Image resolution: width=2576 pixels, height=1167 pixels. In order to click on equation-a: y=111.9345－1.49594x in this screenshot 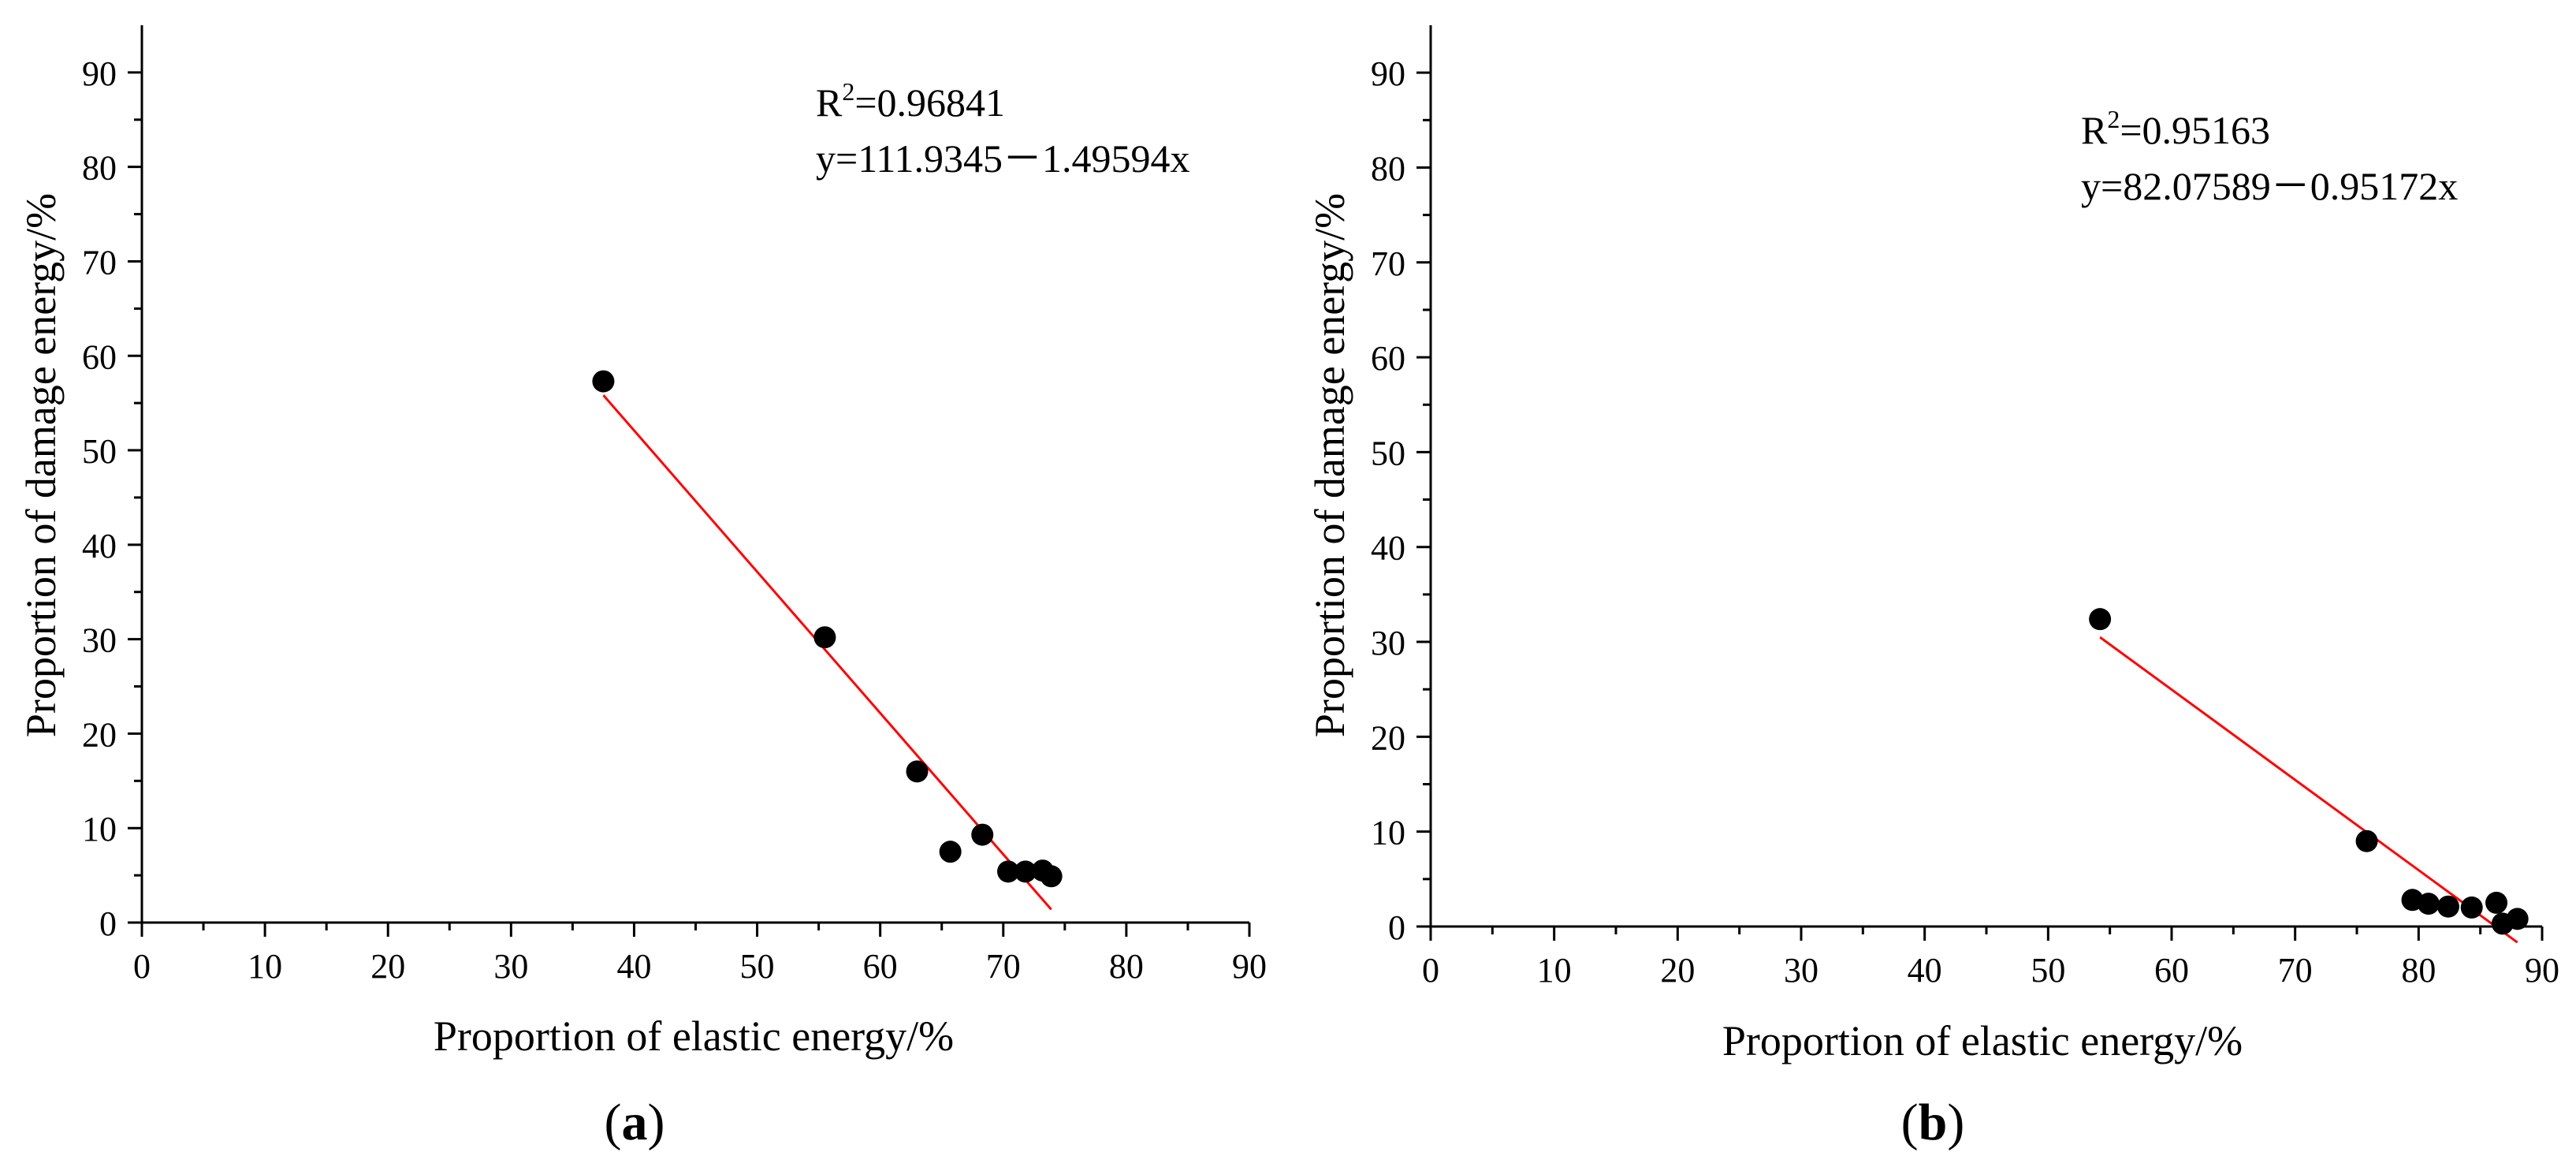, I will do `click(1003, 158)`.